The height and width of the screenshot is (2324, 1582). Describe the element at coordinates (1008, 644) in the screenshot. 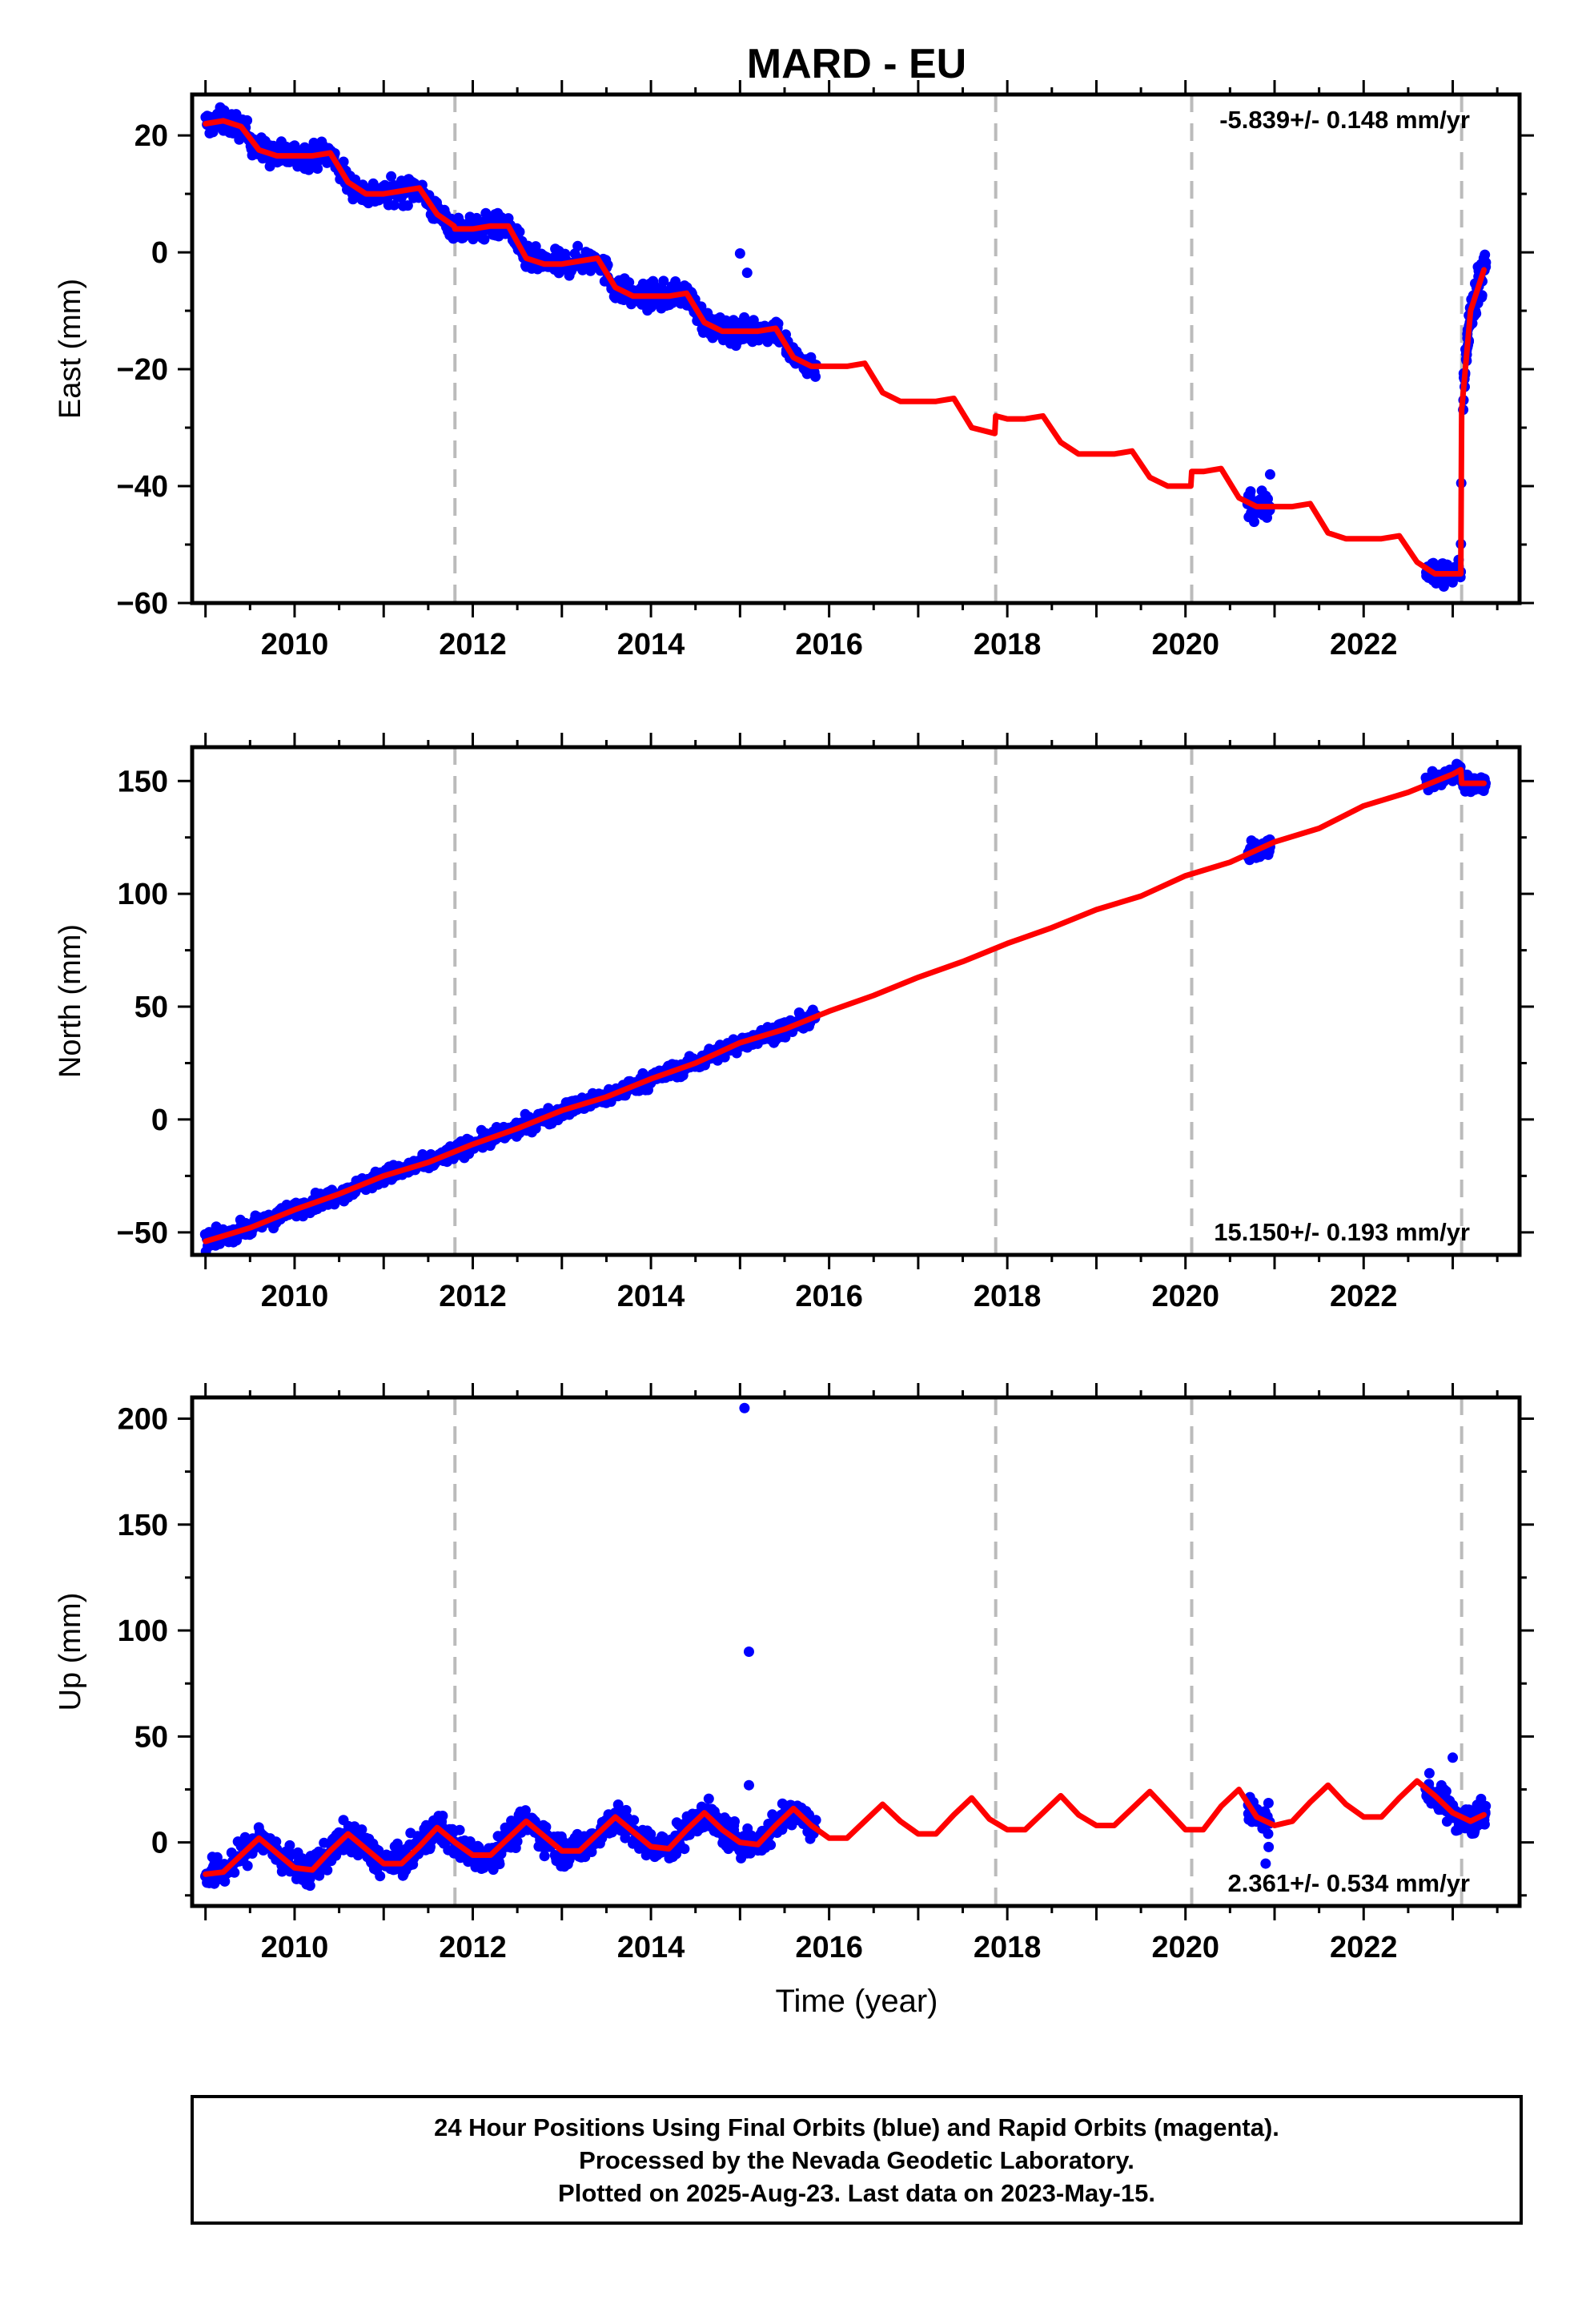

I see `east-x-tick-label: 2018` at that location.